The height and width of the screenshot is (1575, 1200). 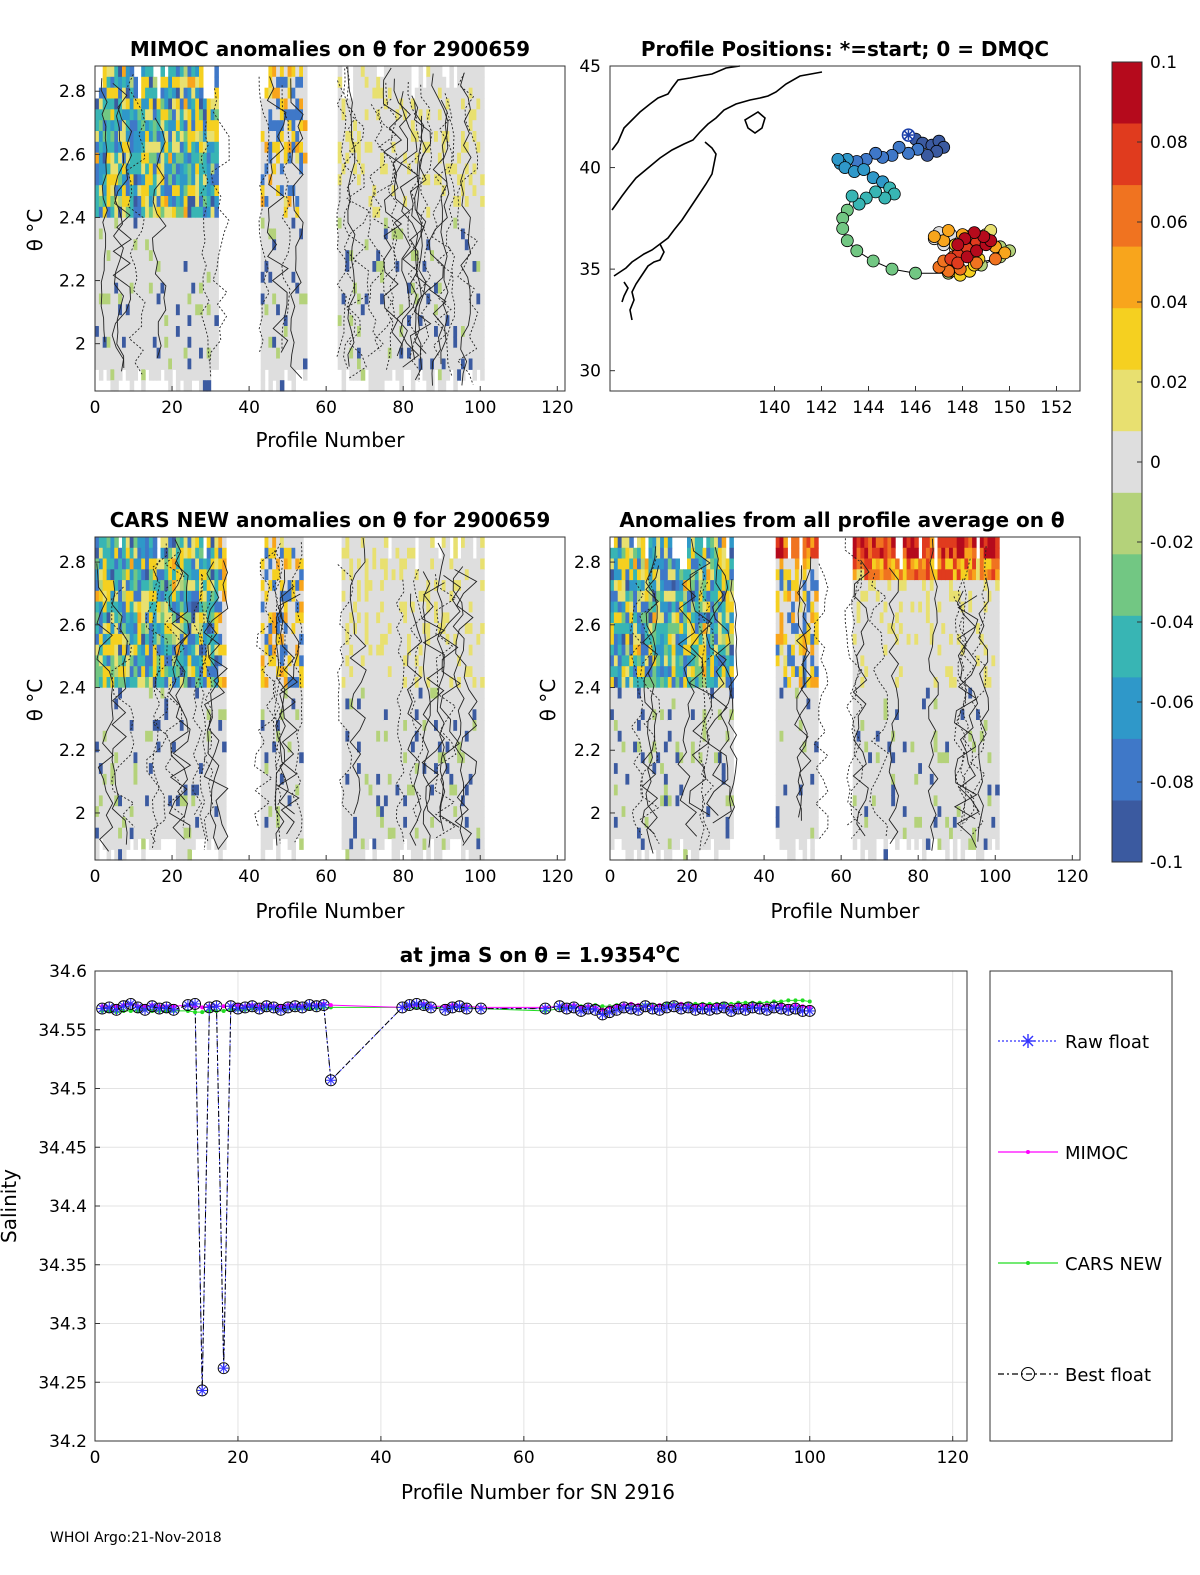 What do you see at coordinates (590, 67) in the screenshot?
I see `y-tick-label: 45` at bounding box center [590, 67].